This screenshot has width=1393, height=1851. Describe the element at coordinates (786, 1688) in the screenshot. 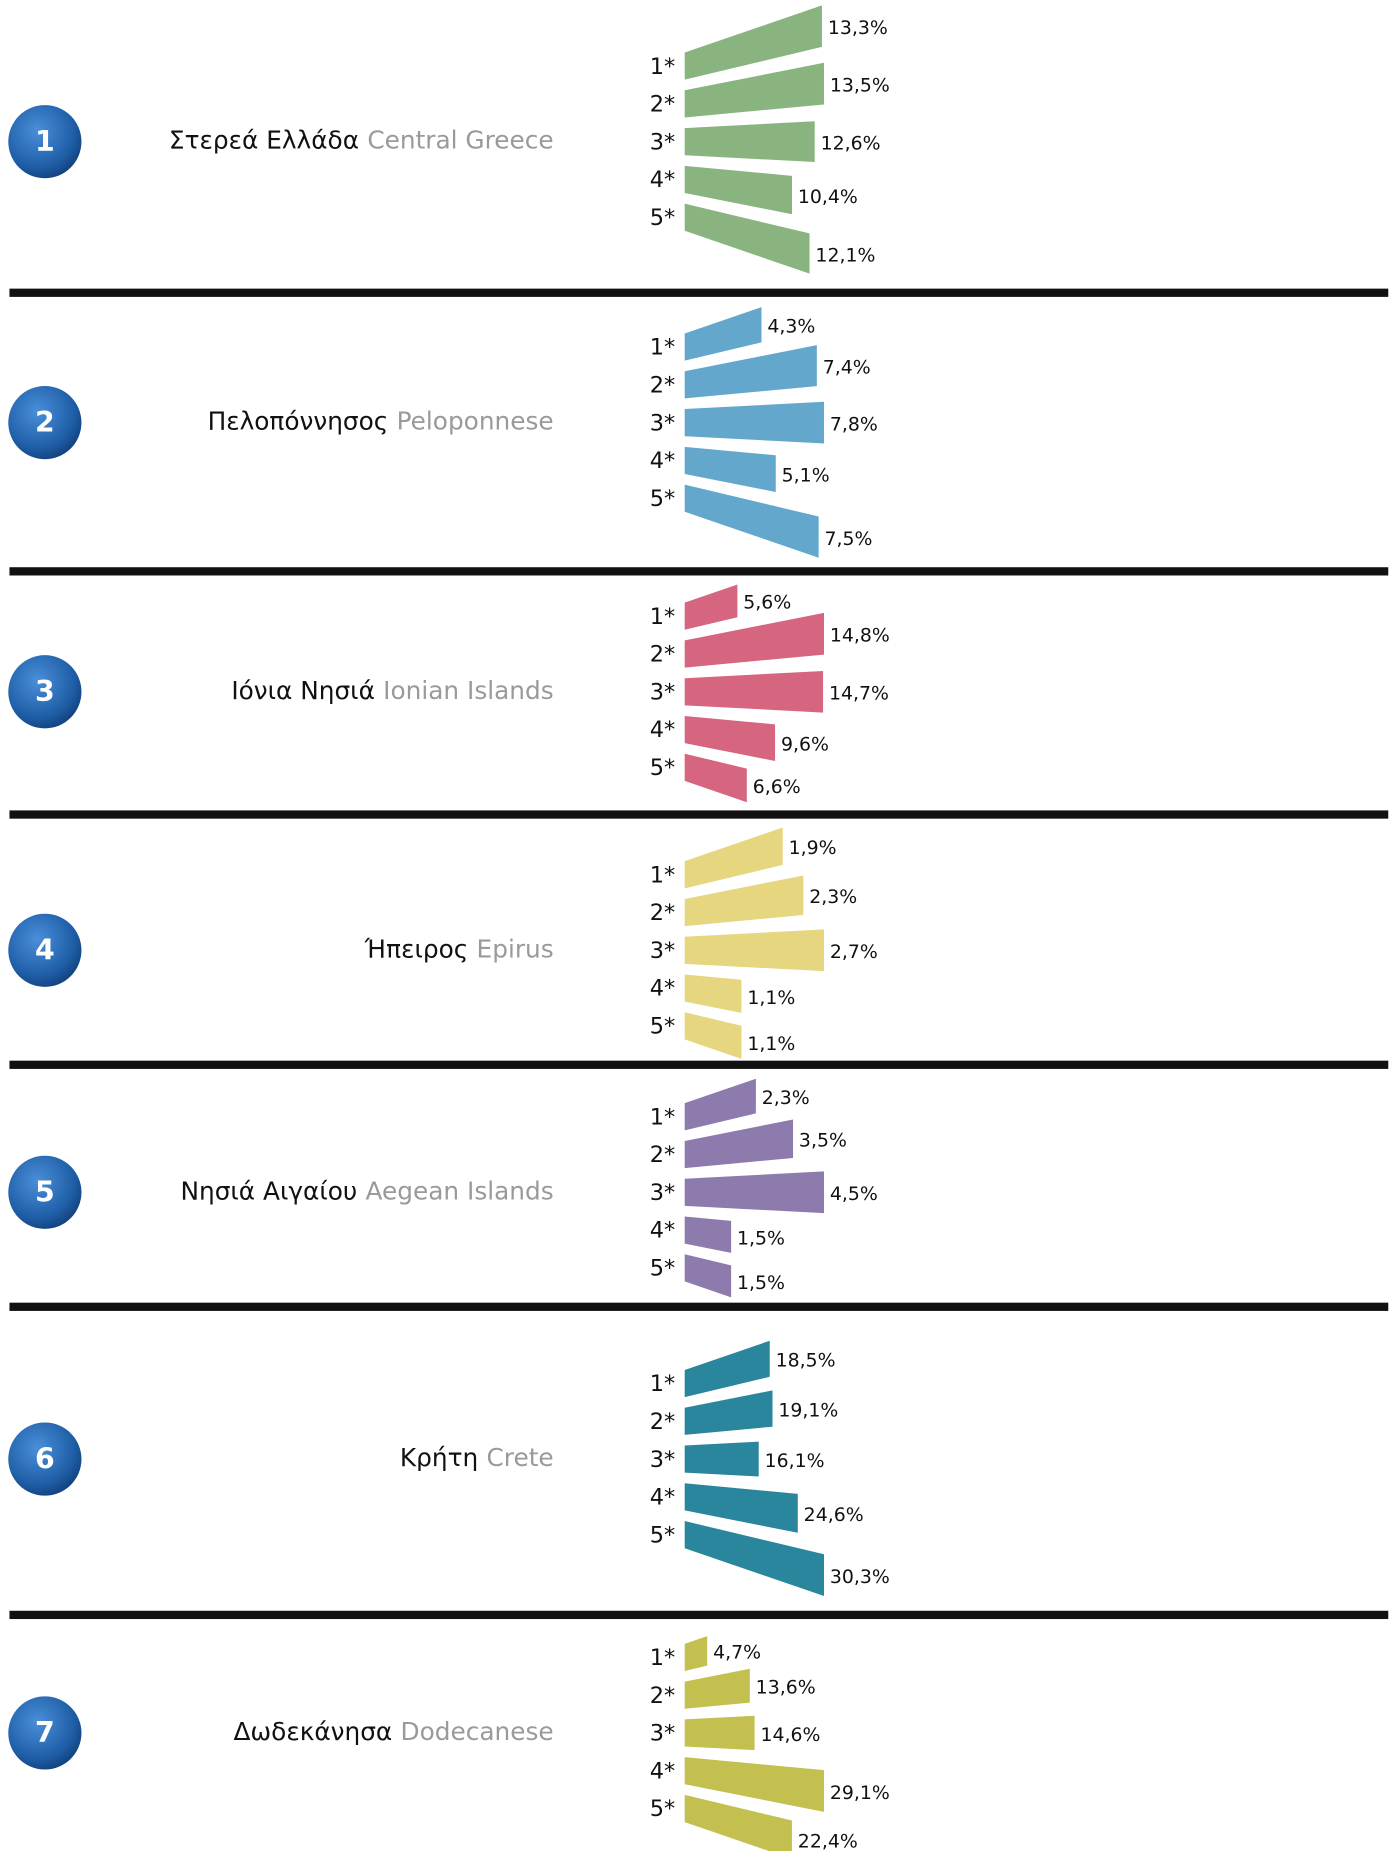

I see `value-label: 13,6%` at that location.